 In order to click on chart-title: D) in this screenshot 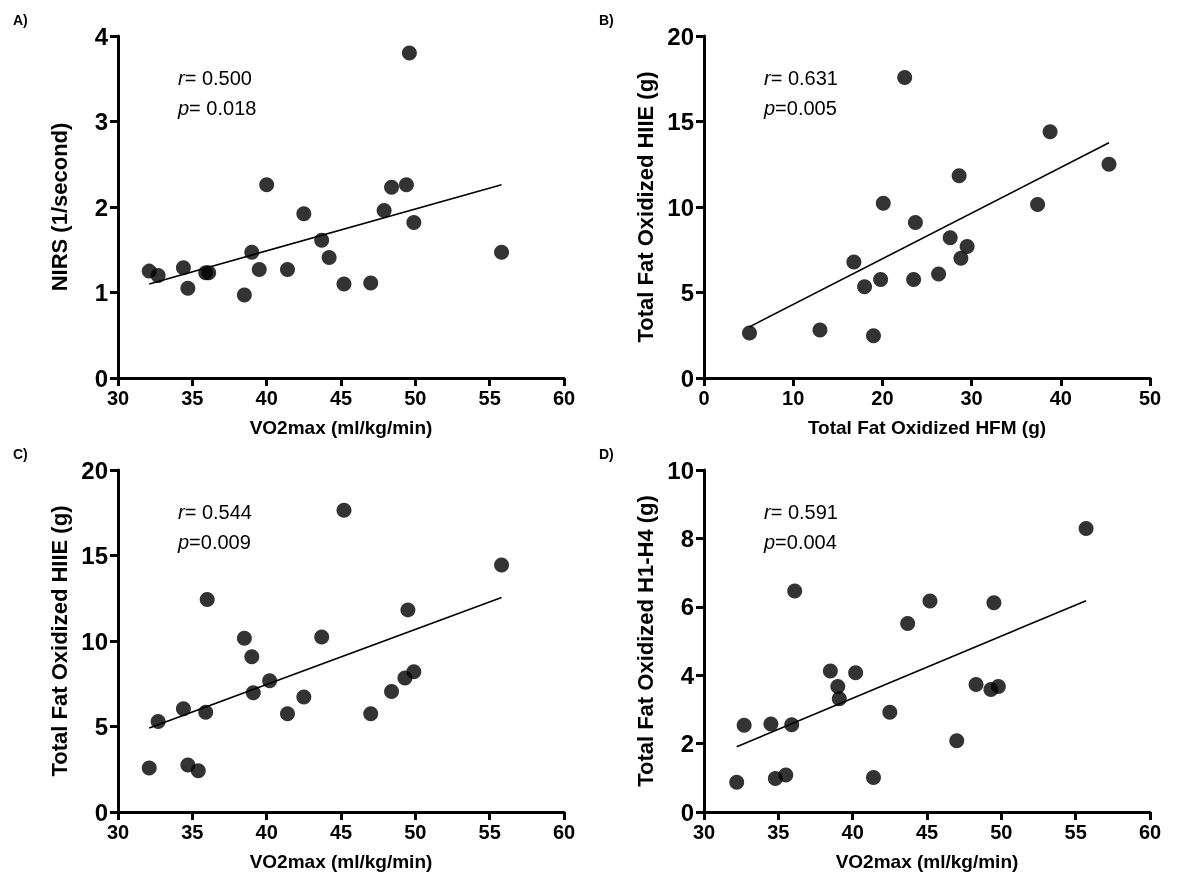, I will do `click(606, 454)`.